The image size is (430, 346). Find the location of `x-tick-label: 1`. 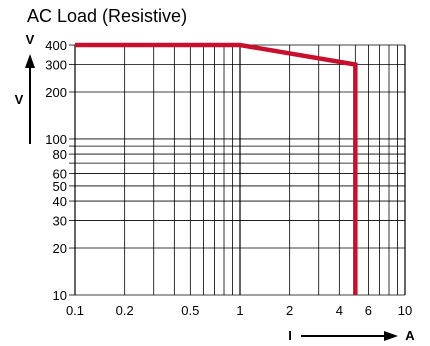

x-tick-label: 1 is located at coordinates (239, 310).